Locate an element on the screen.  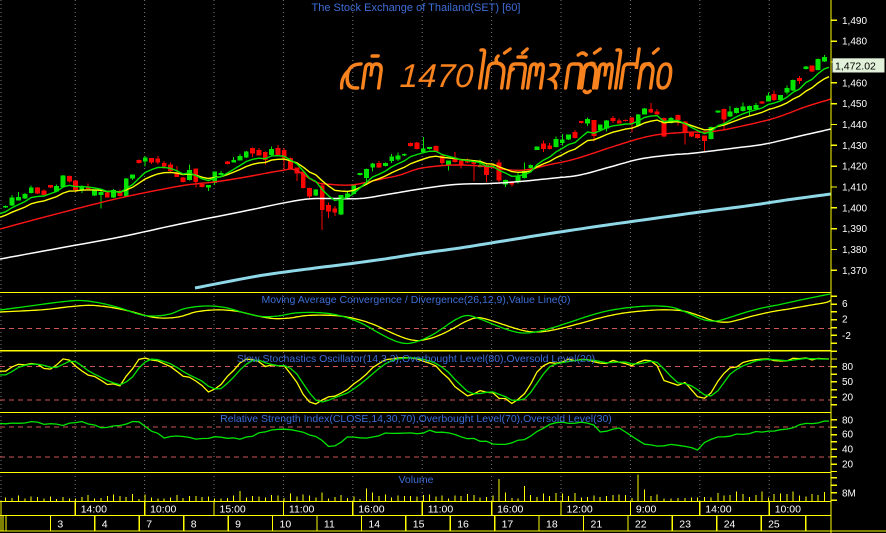
svg-text: 18 is located at coordinates (552, 525).